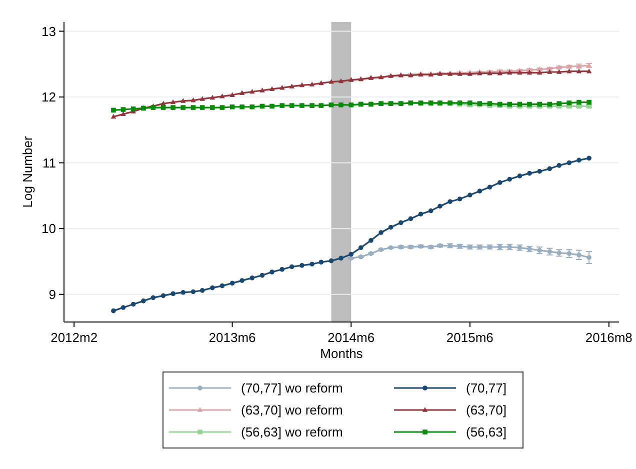  I want to click on x-tick-label: 2015m6, so click(470, 337).